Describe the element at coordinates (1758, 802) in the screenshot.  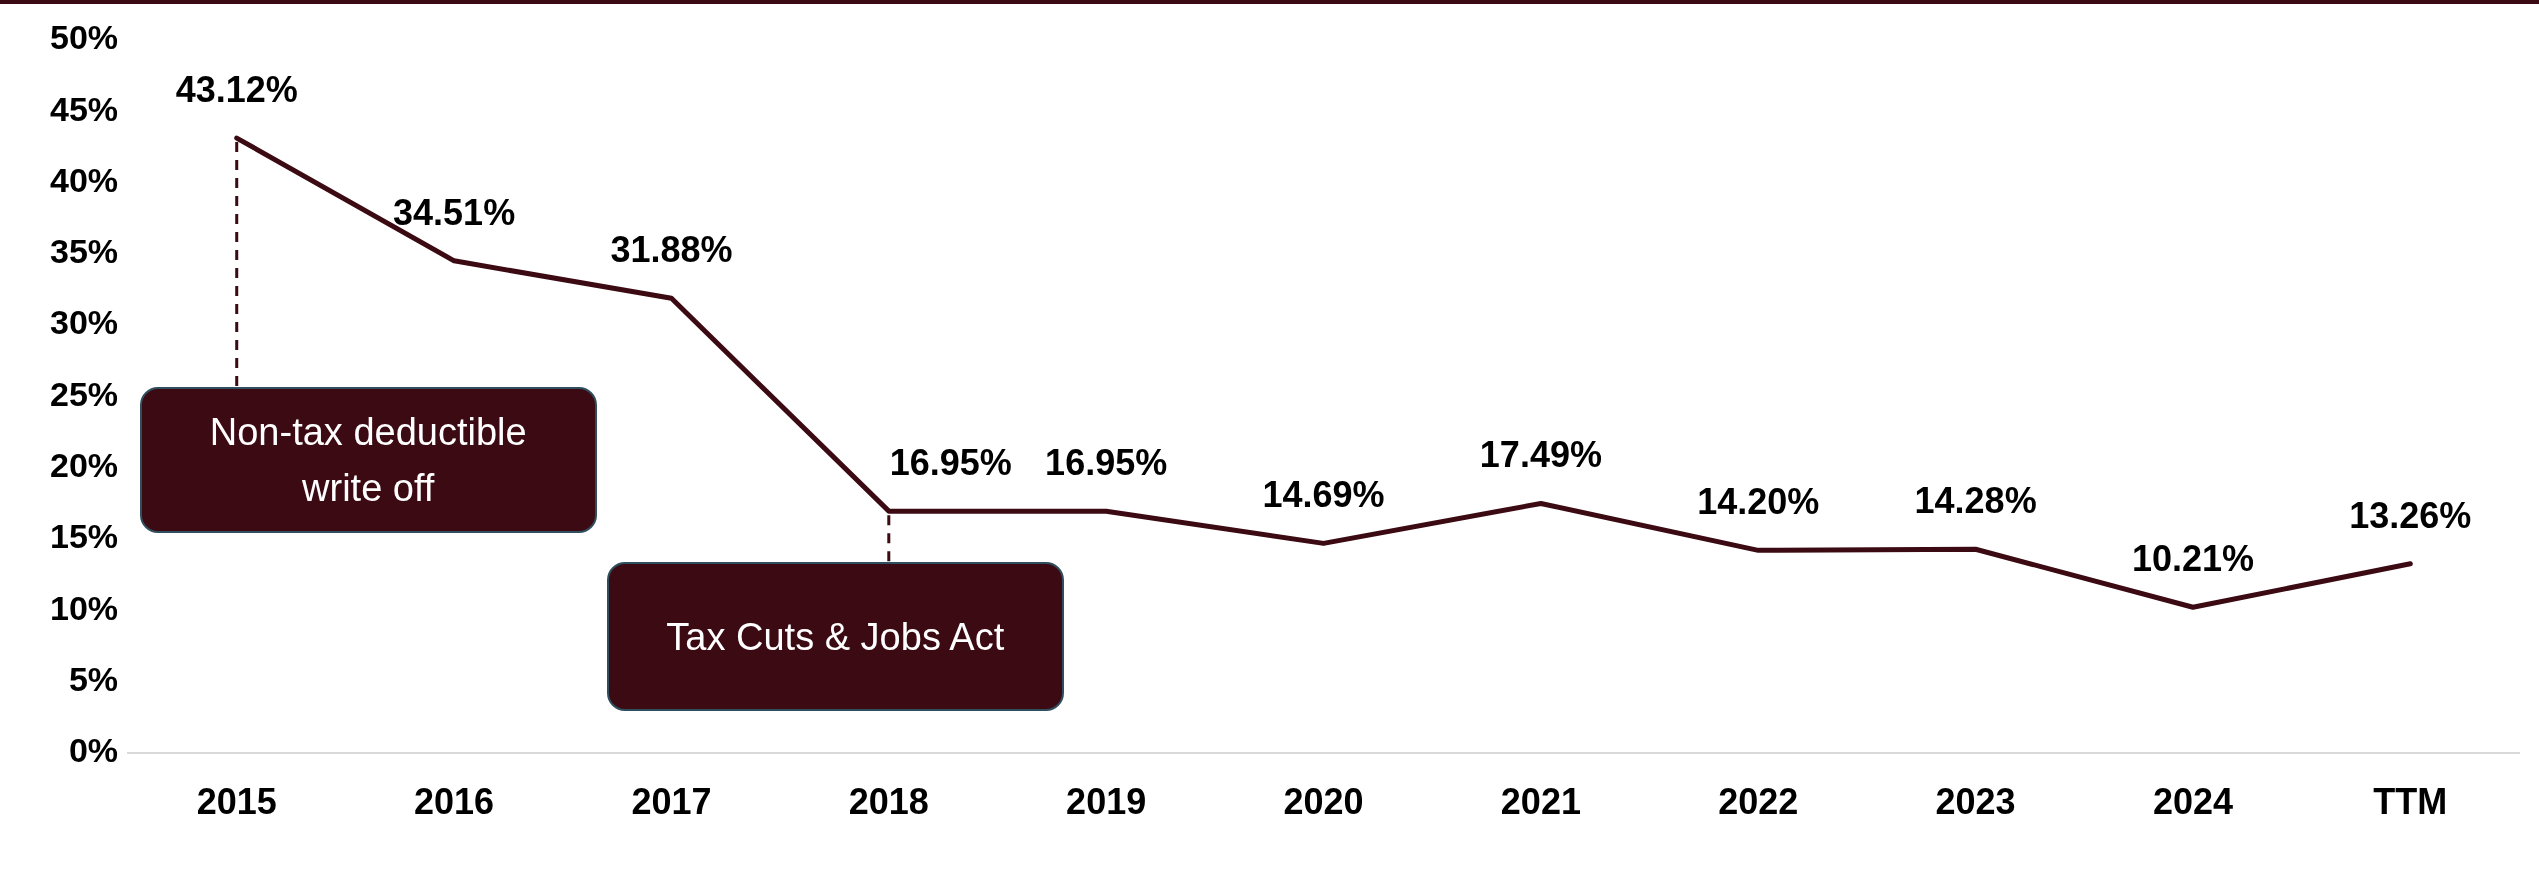
I see `x-tick-label: 2022` at that location.